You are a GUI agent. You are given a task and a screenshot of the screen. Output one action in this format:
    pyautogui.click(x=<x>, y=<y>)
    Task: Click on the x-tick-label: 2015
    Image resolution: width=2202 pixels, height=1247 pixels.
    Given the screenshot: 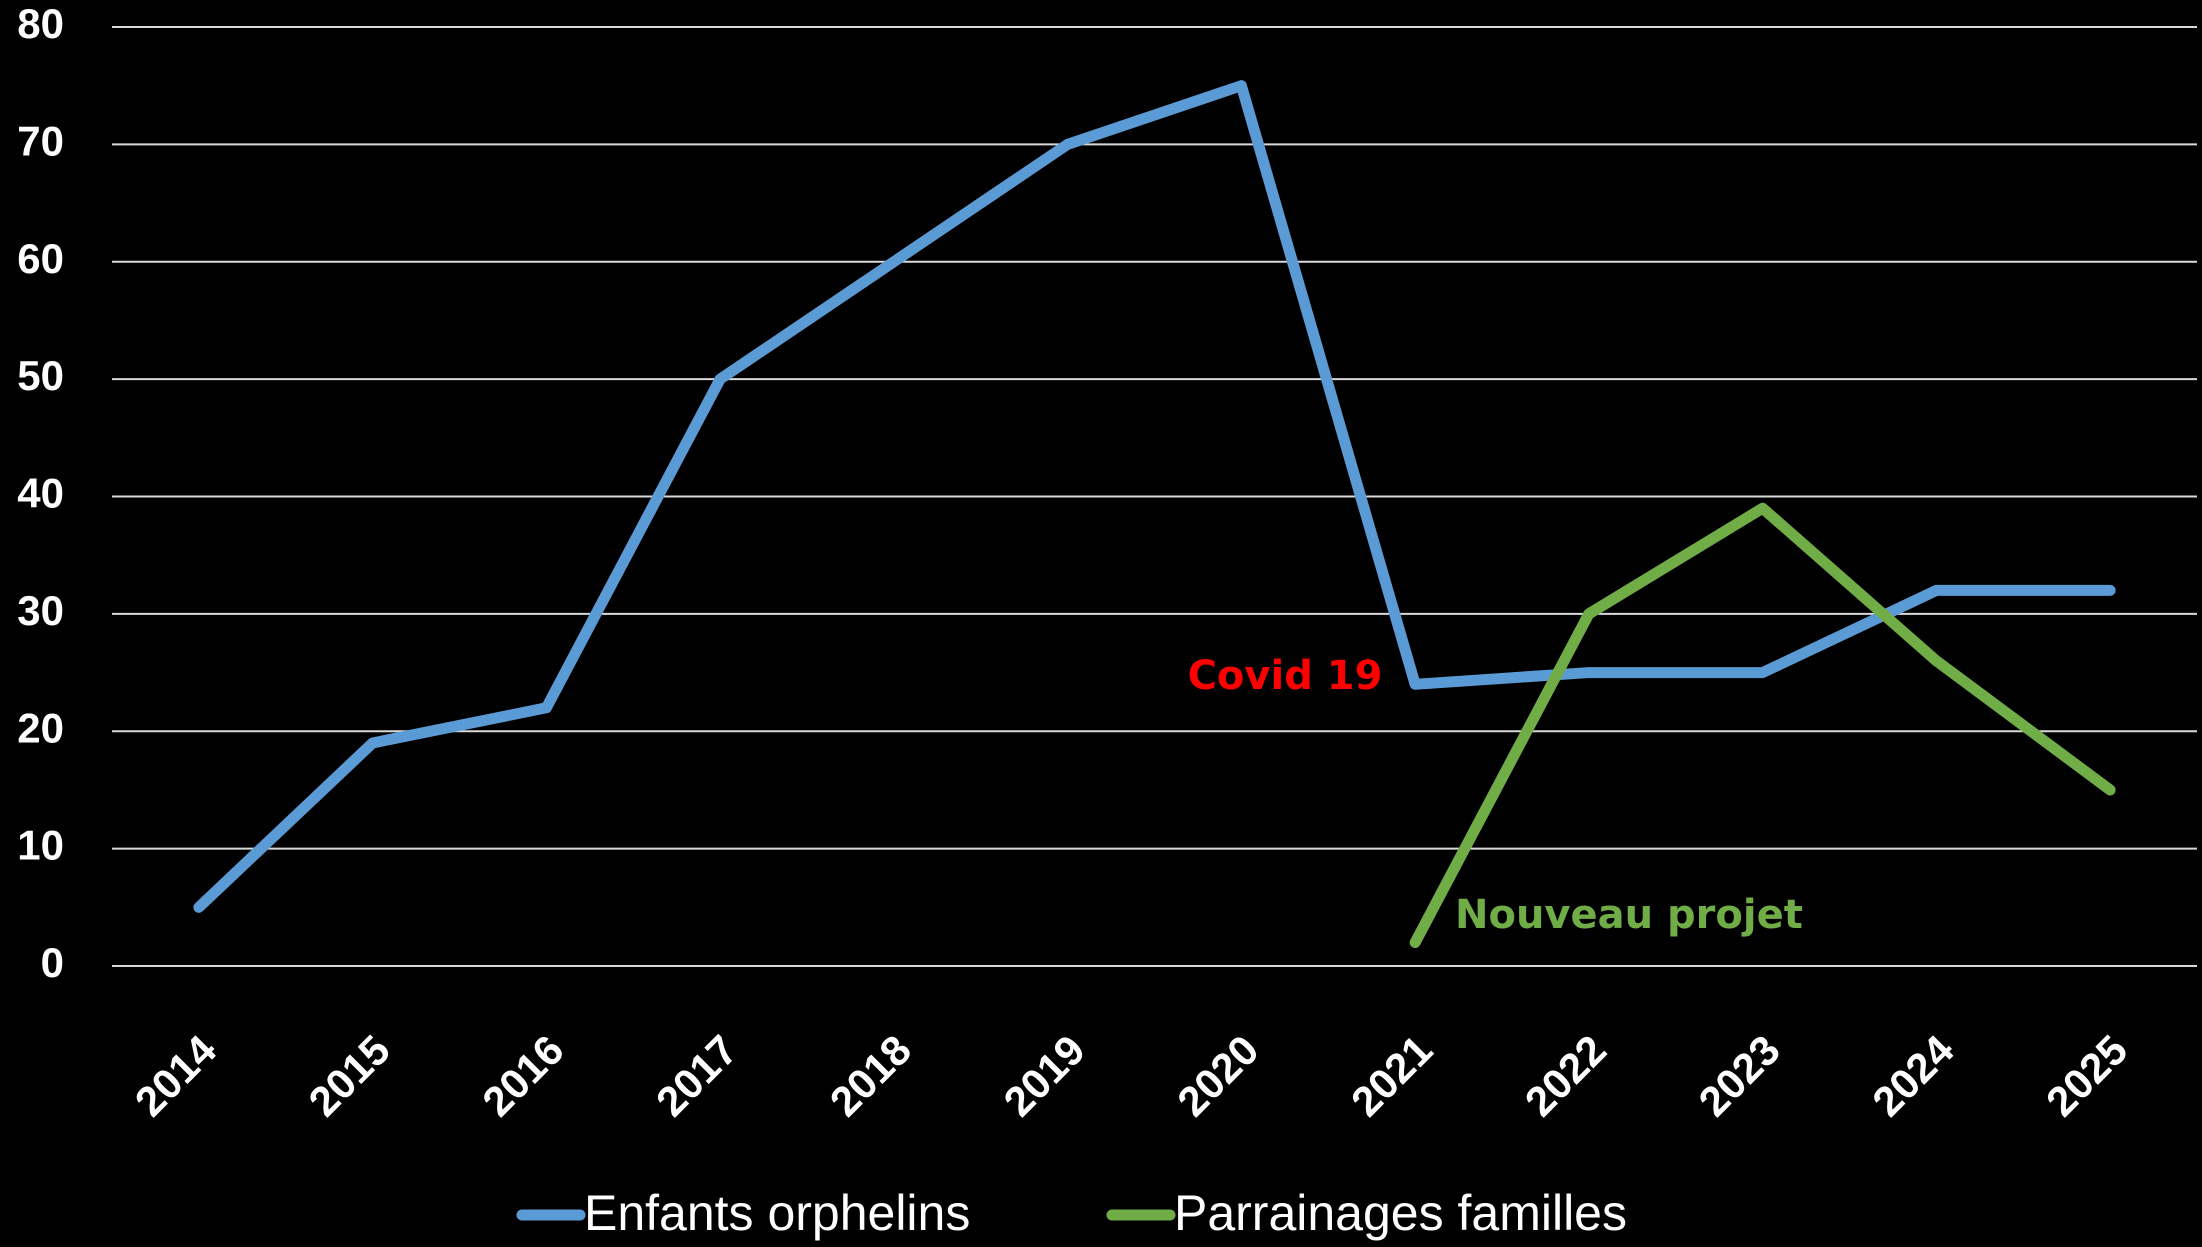 What is the action you would take?
    pyautogui.click(x=349, y=1075)
    